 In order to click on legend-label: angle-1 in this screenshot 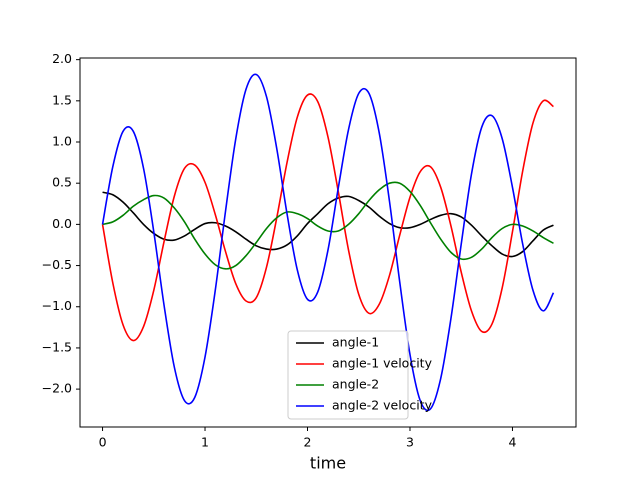, I will do `click(355, 342)`.